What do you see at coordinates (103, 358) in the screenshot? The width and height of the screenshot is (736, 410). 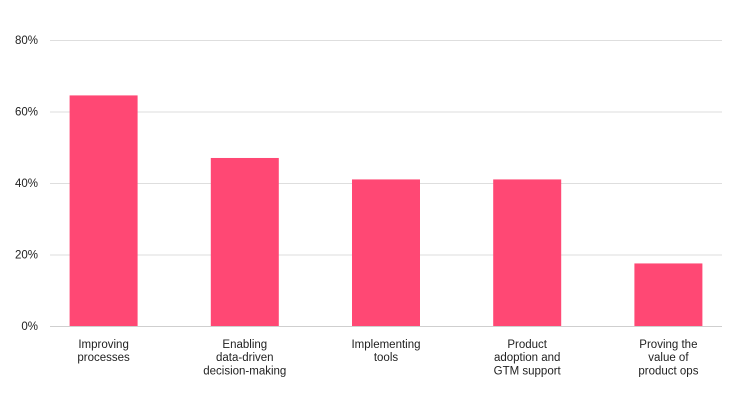 I see `x-tick-label-line: processes` at bounding box center [103, 358].